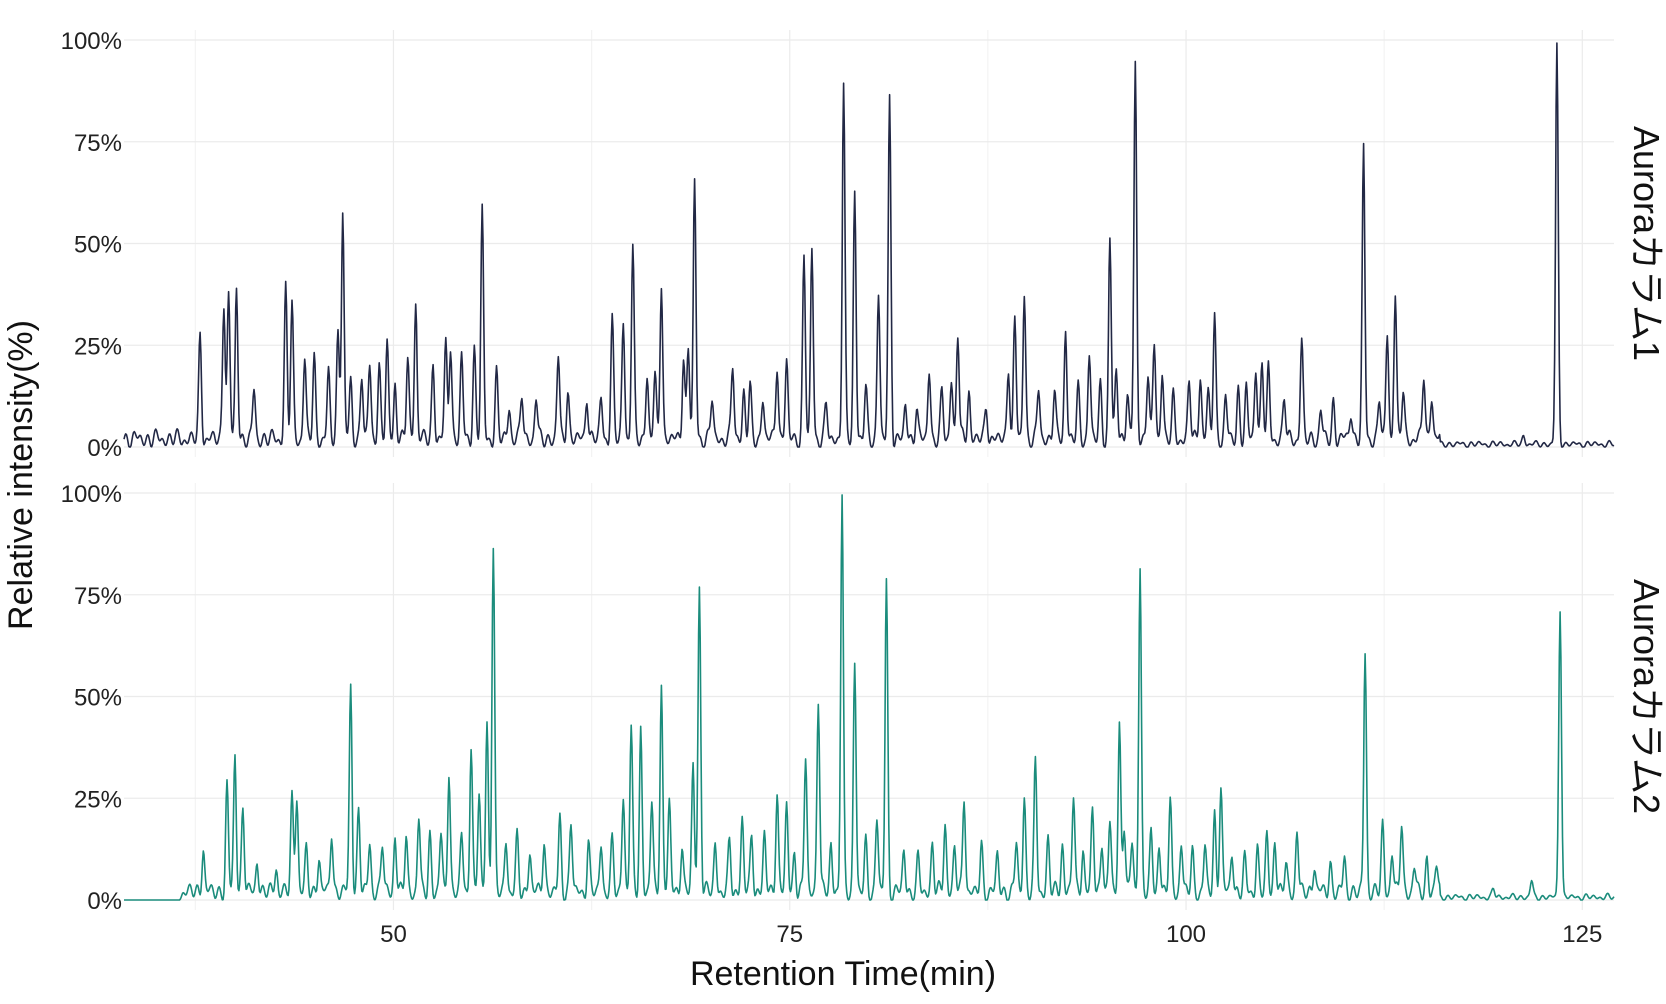 Image resolution: width=1666 pixels, height=1004 pixels. I want to click on x-tick-label: 50, so click(393, 934).